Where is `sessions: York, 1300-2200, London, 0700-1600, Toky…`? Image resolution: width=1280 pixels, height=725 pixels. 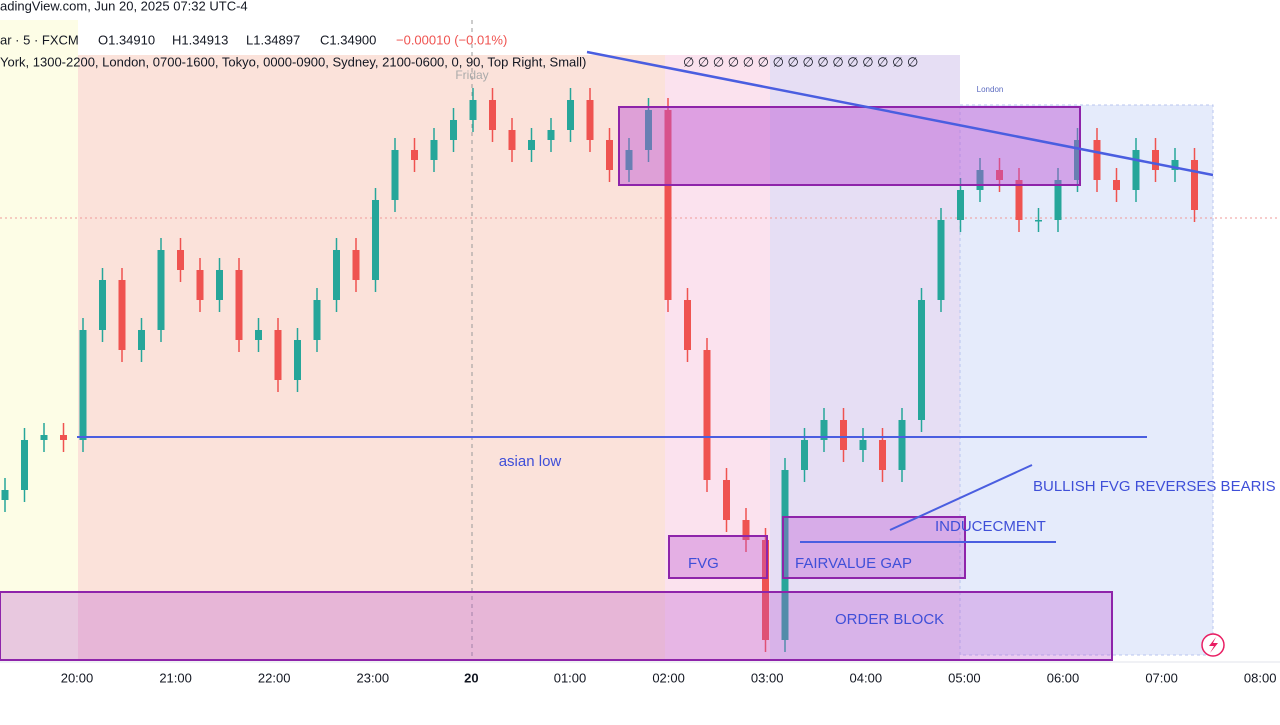 sessions: York, 1300-2200, London, 0700-1600, Toky… is located at coordinates (293, 61).